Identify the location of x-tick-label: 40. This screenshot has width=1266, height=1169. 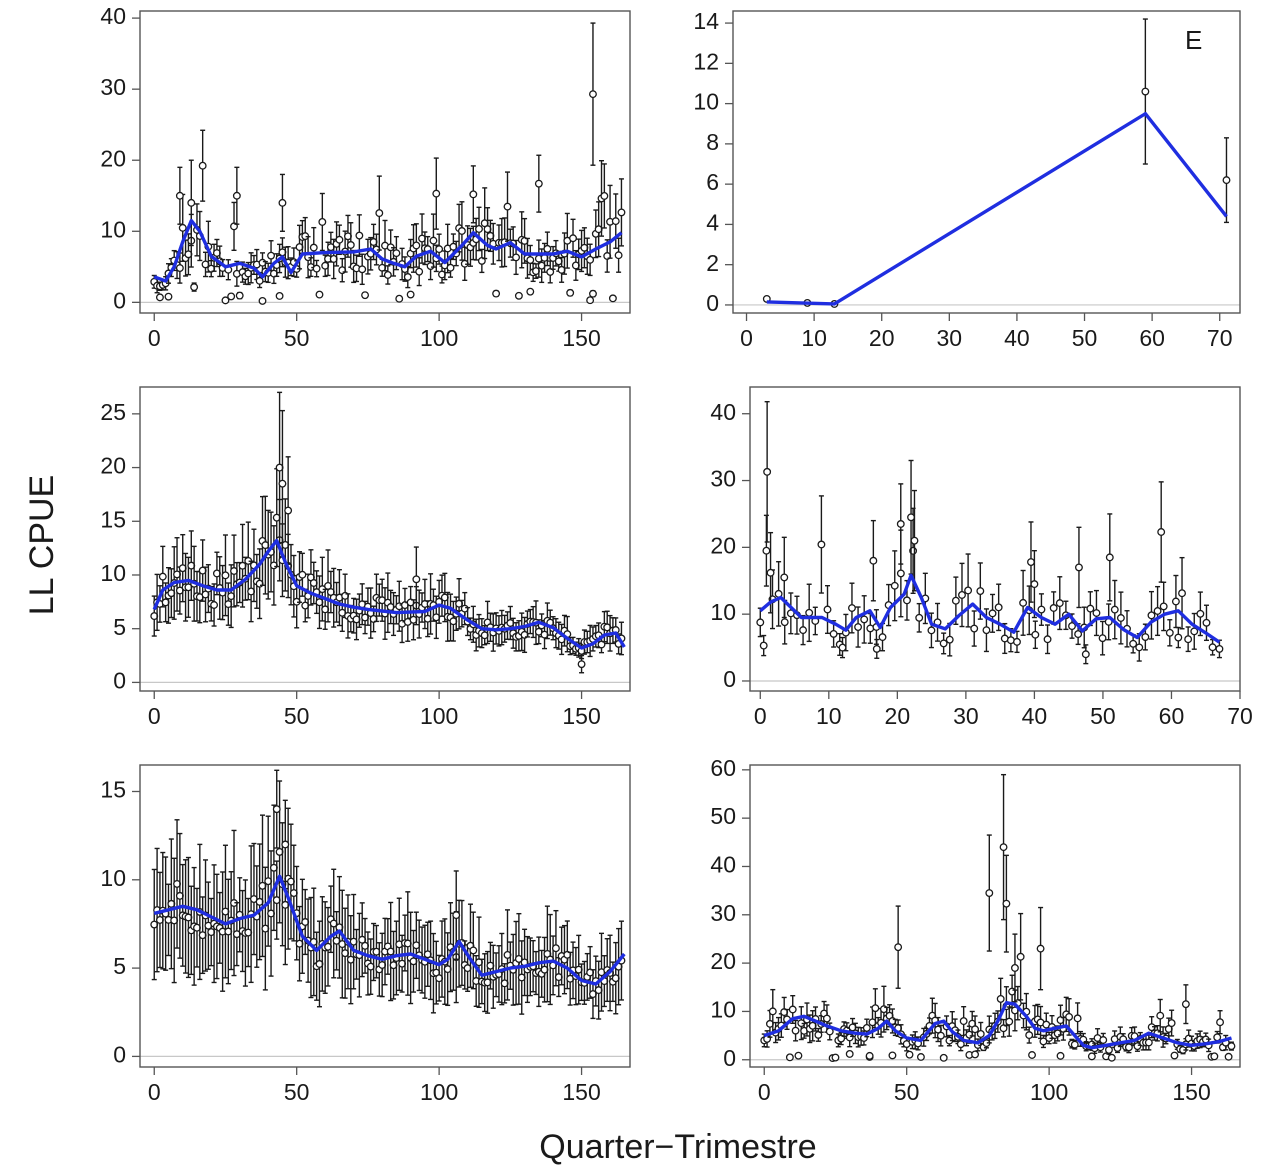
(1017, 338).